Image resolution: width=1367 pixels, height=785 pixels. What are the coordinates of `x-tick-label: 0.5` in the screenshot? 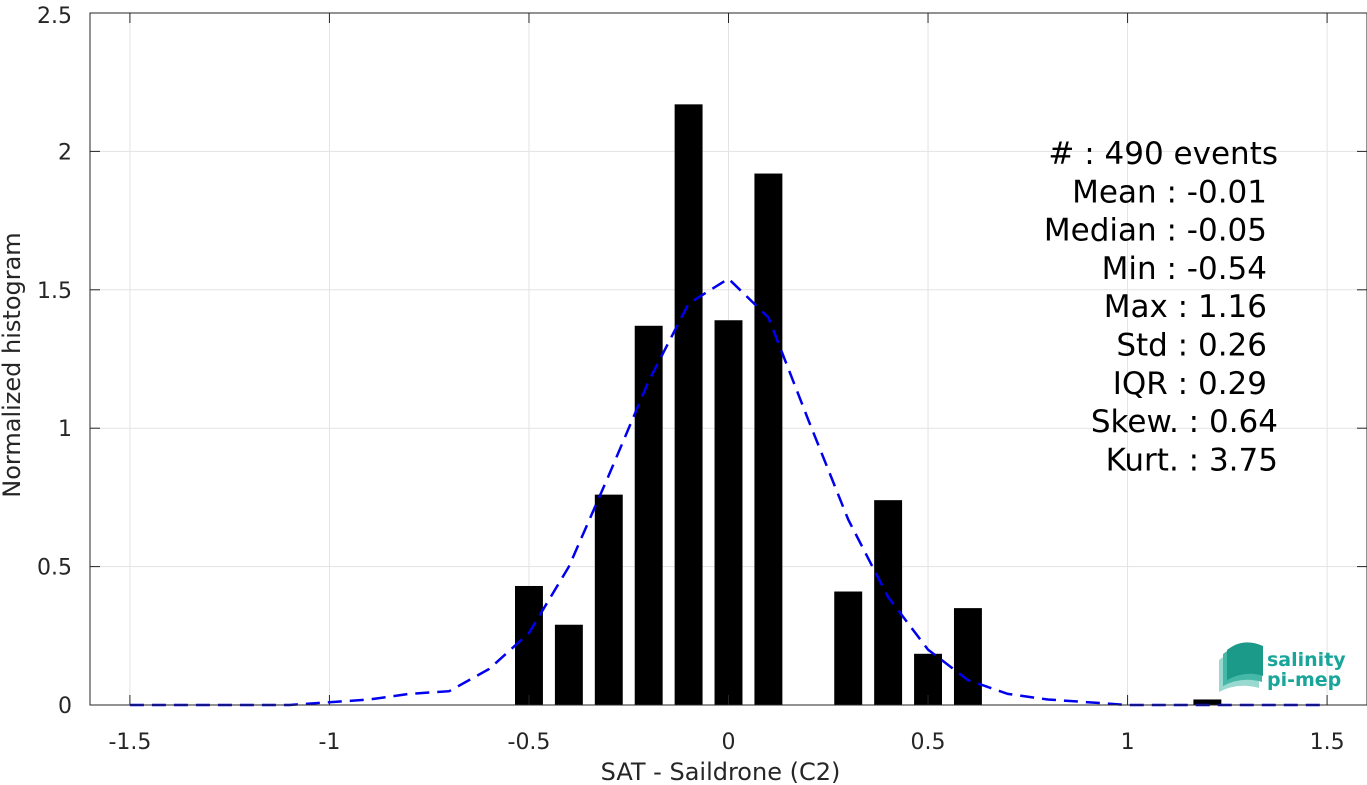 It's located at (928, 742).